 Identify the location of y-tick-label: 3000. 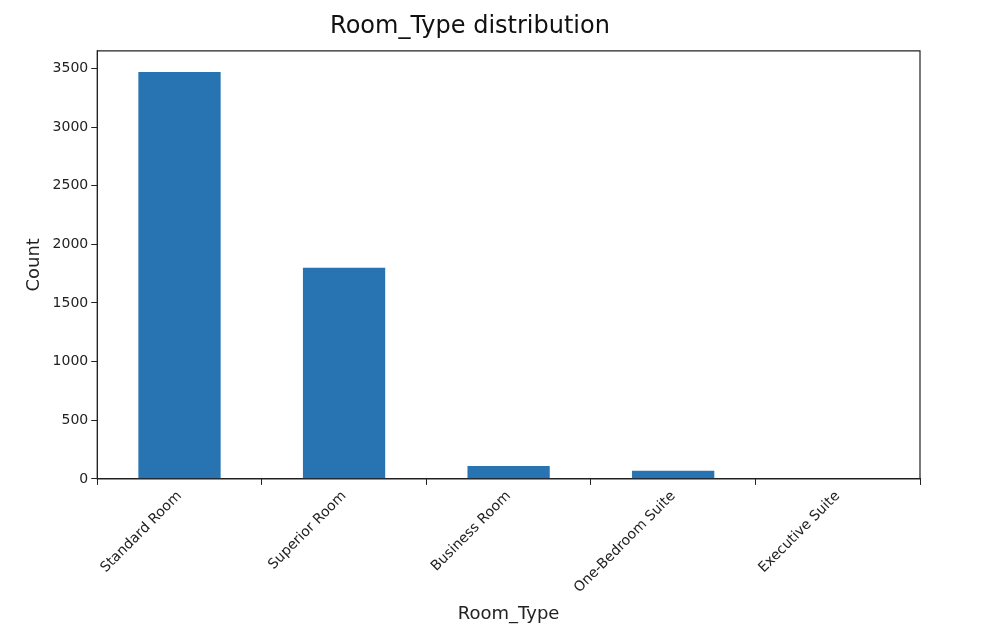
(70, 125).